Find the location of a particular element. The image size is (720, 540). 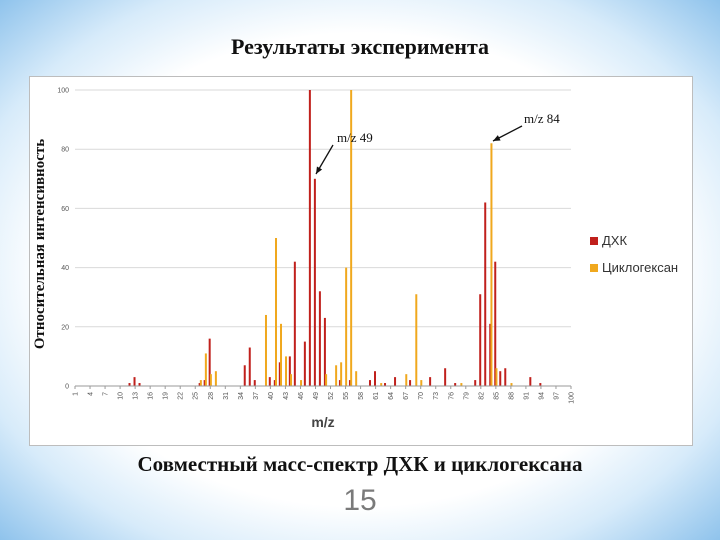

x-tick-label: 64 is located at coordinates (391, 396).